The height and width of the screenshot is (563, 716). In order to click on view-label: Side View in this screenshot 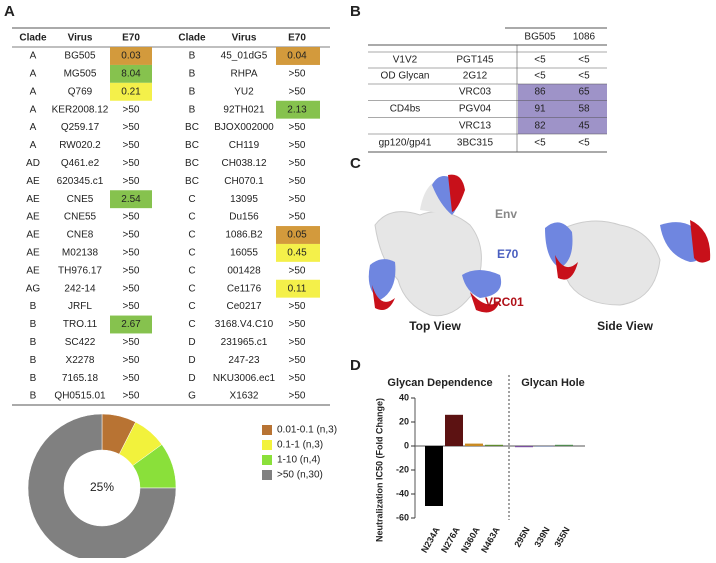, I will do `click(625, 326)`.